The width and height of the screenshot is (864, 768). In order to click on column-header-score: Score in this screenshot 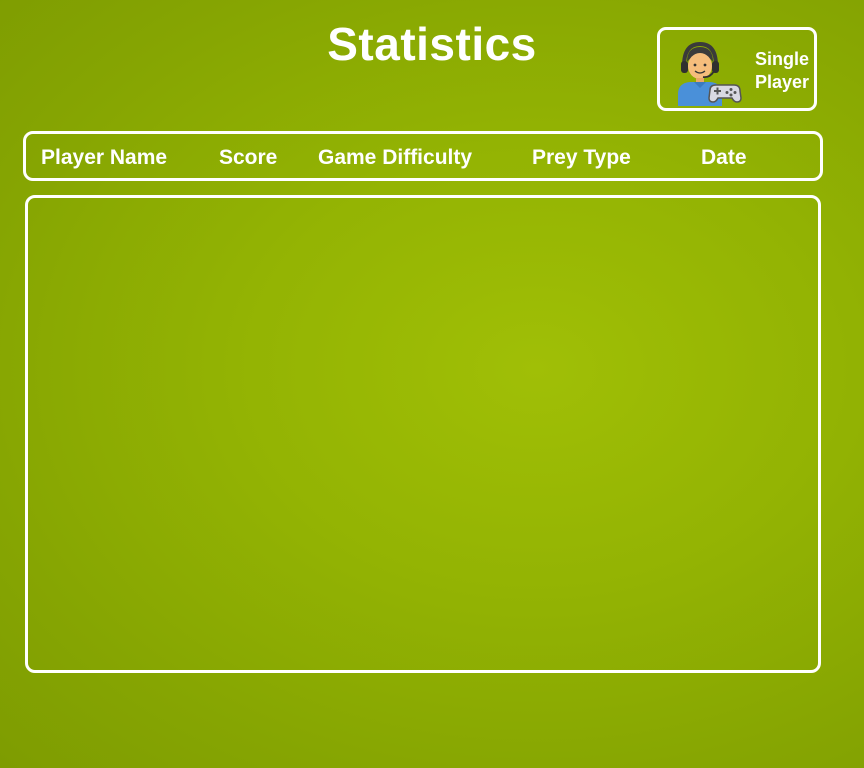, I will do `click(248, 157)`.